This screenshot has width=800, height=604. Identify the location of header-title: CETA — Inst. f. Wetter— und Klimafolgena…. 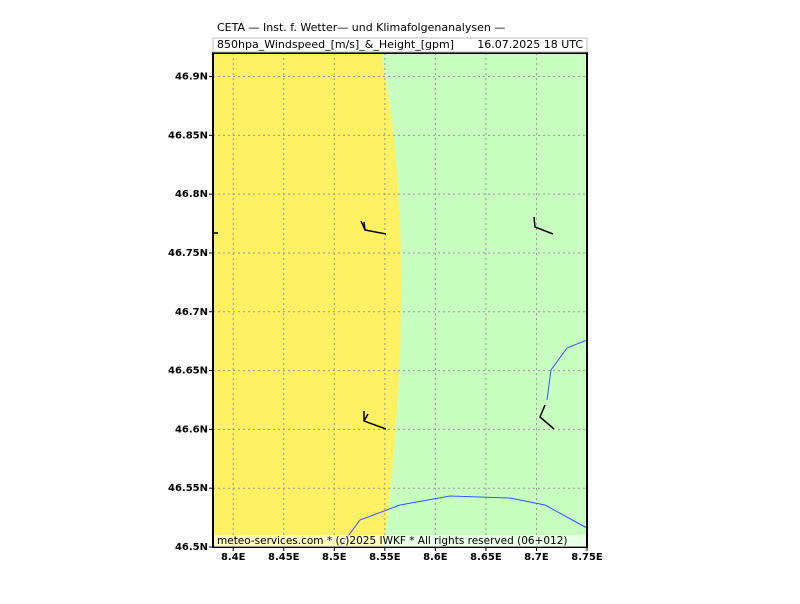
(361, 27).